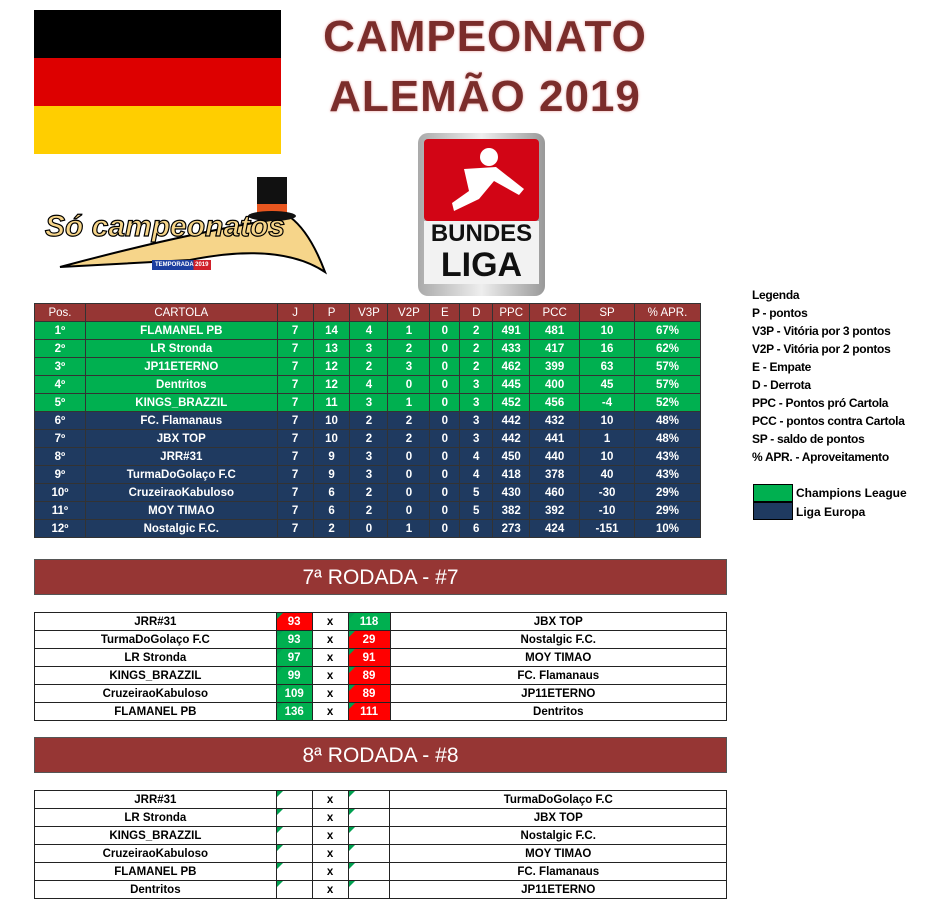  Describe the element at coordinates (607, 348) in the screenshot. I see `table-cell: 16` at that location.